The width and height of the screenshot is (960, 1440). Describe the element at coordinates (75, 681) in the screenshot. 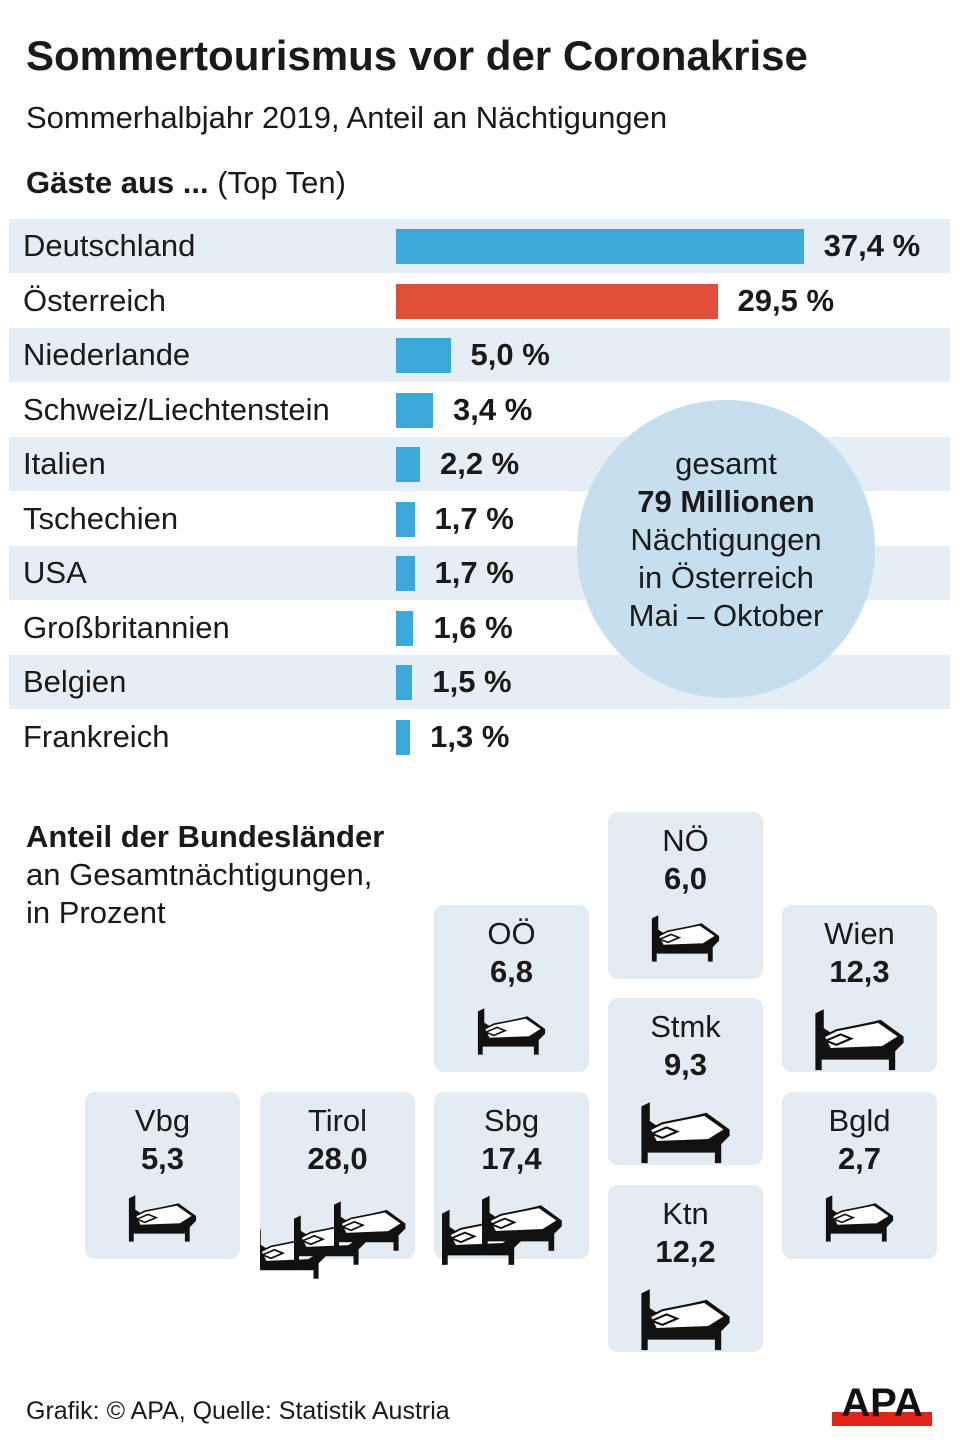

I see `category-label: Belgien` at that location.